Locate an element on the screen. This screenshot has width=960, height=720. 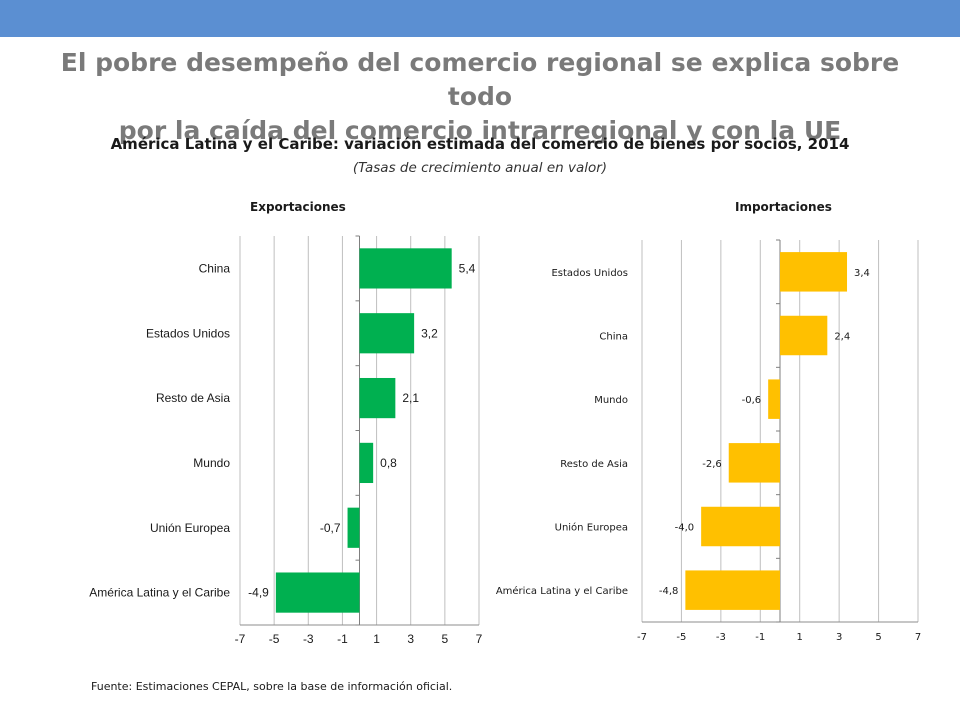
exp-value-label: -0,7 is located at coordinates (330, 528).